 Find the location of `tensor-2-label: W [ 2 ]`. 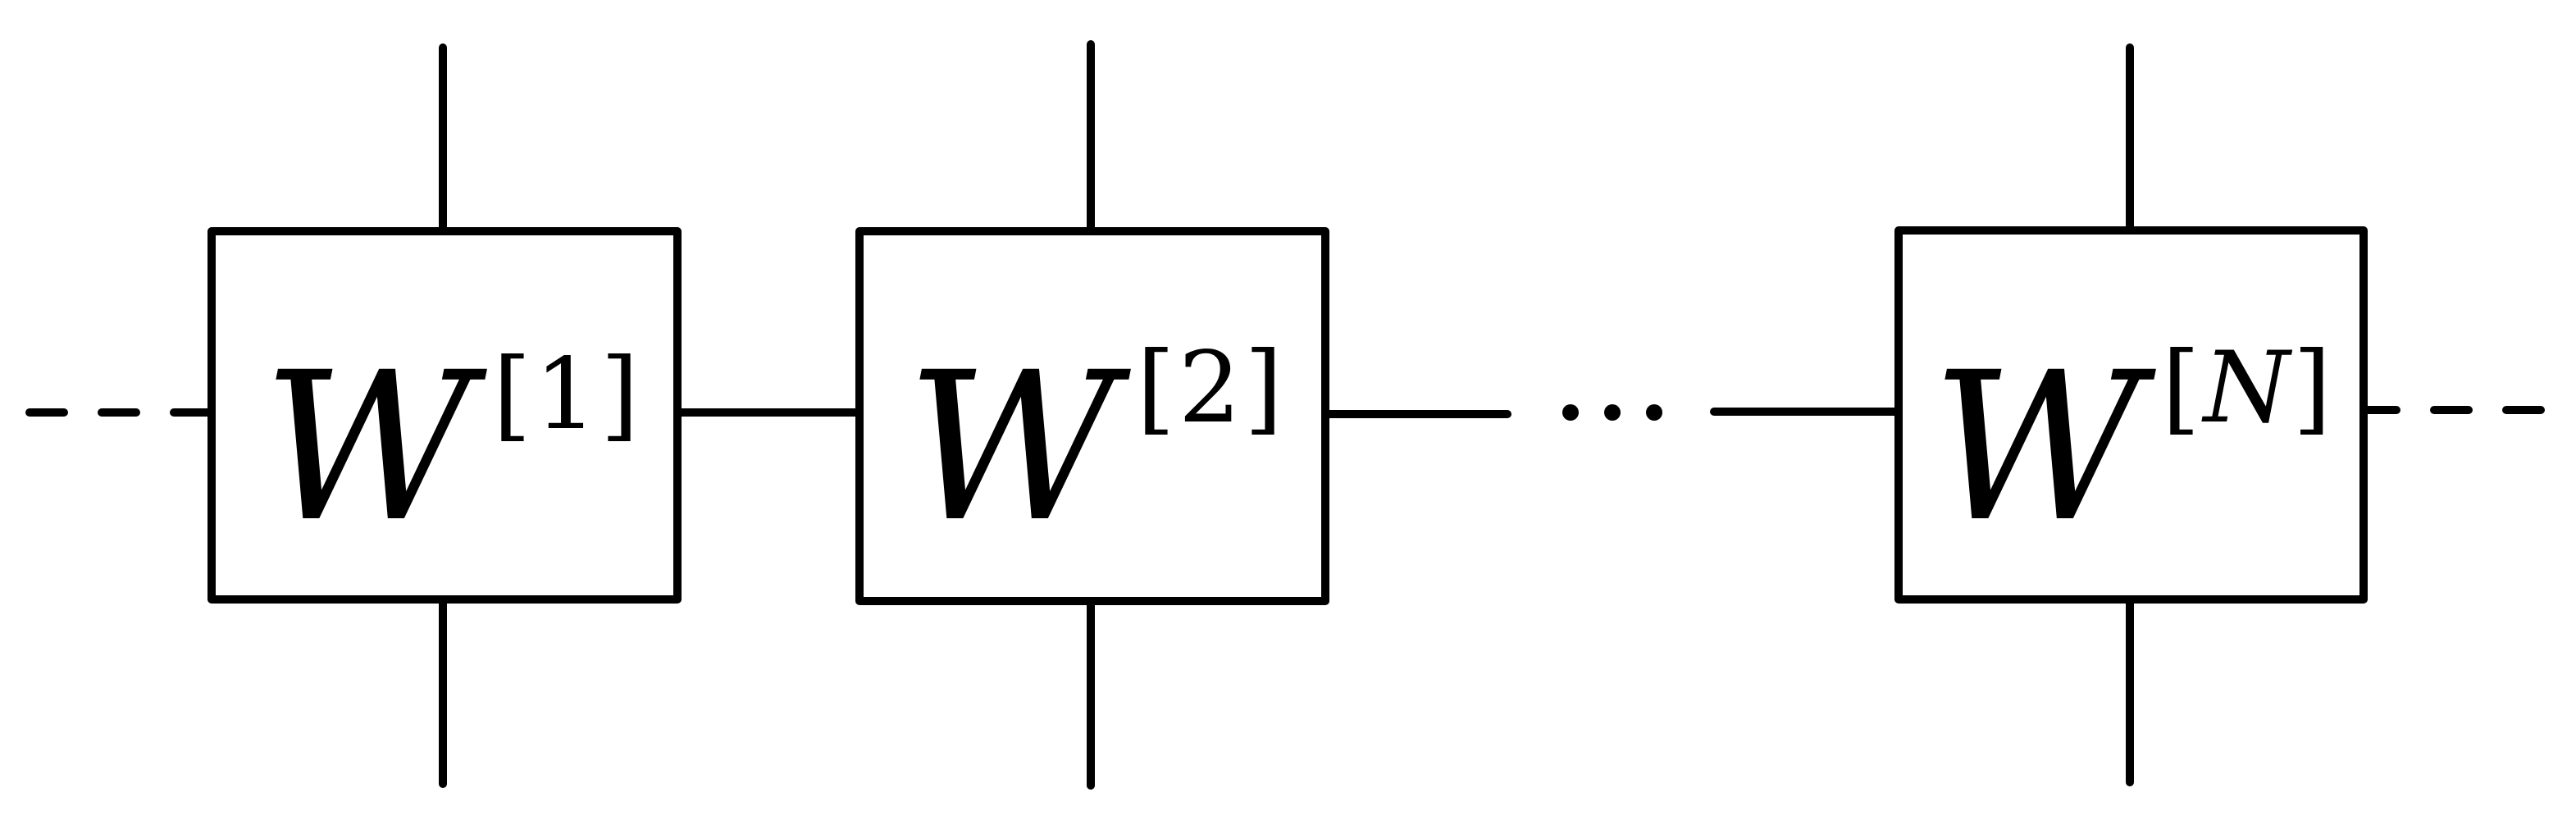

tensor-2-label: W [ 2 ] is located at coordinates (1094, 447).